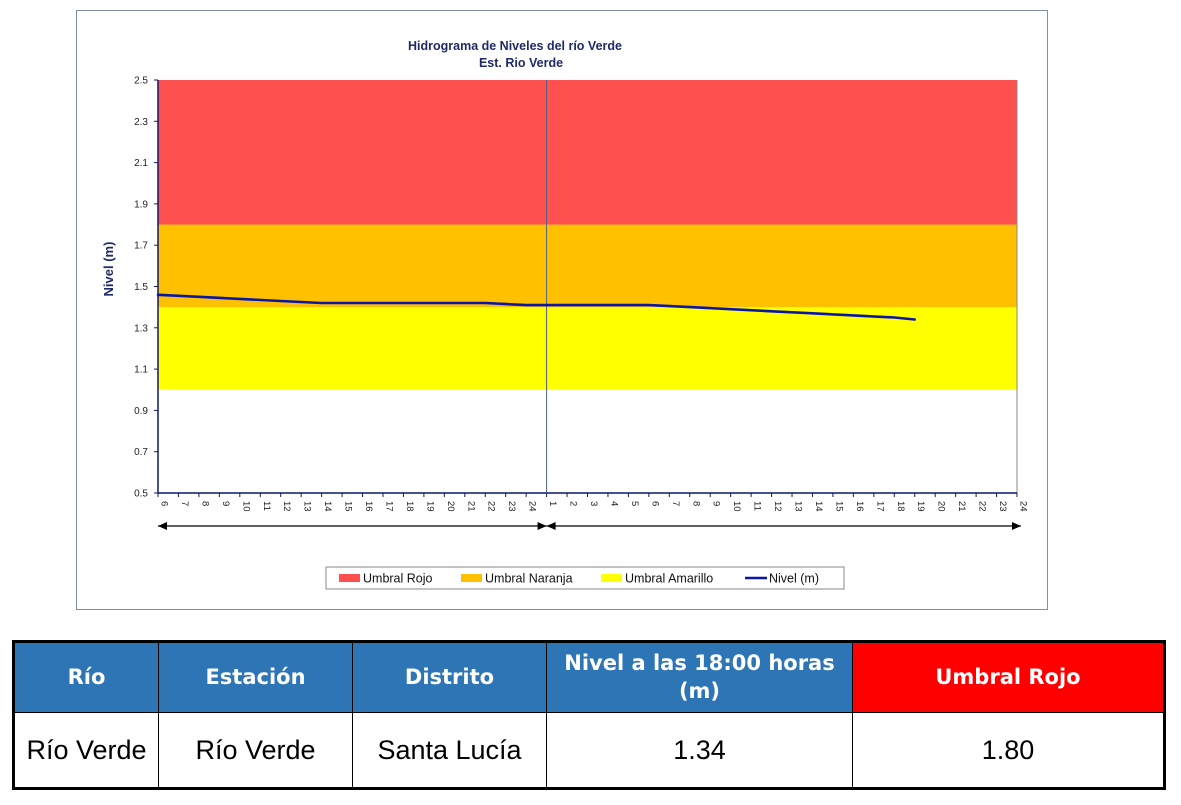 This screenshot has height=805, width=1181. I want to click on y-tick-label: 2.3, so click(141, 122).